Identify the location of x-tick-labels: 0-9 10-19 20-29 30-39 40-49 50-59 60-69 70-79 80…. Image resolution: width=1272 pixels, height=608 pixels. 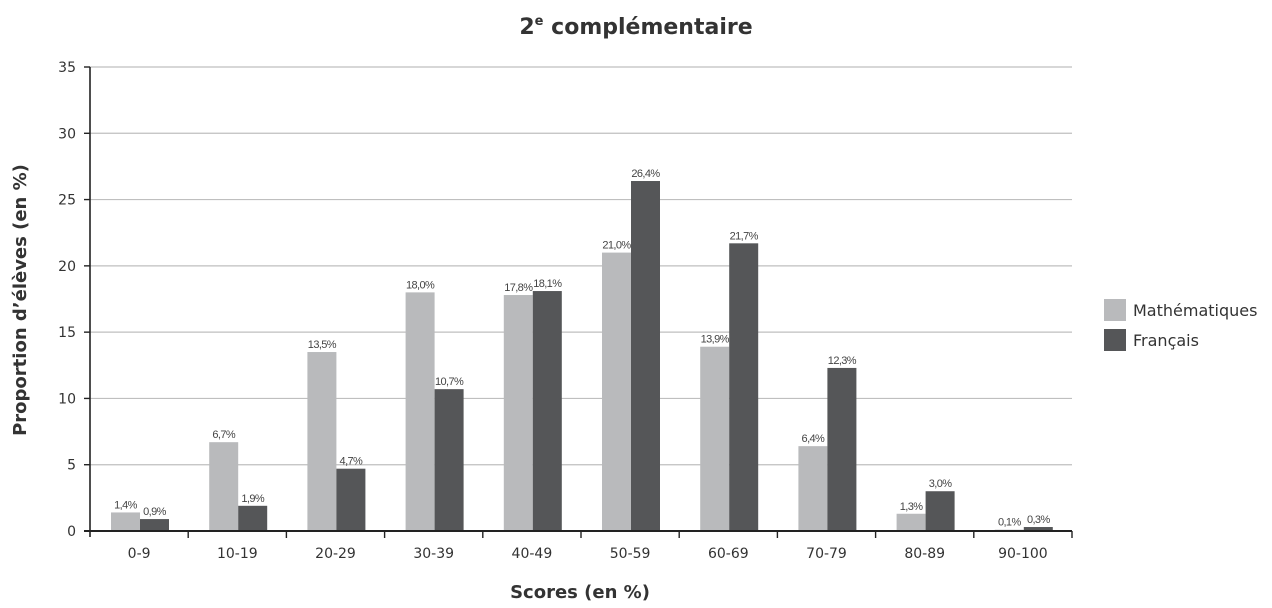
(588, 554).